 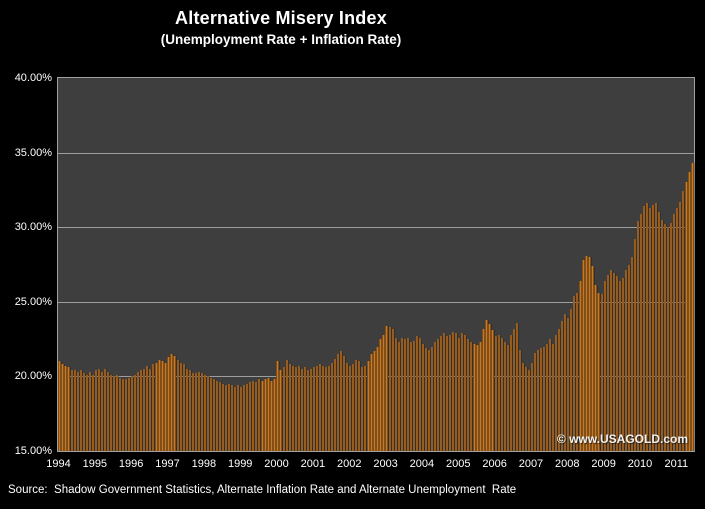 I want to click on y-tick-label: 30.00%, so click(x=33, y=227).